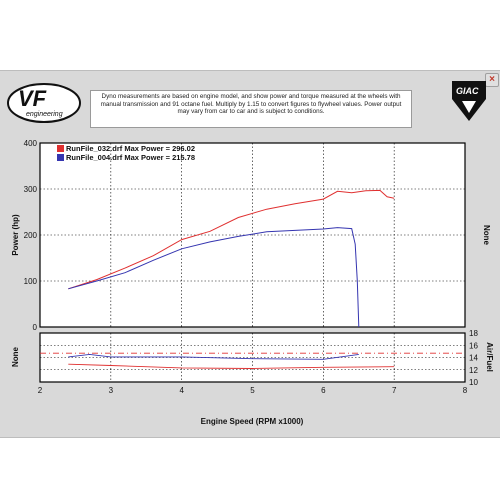  I want to click on power-y-tick-label: 100, so click(31, 281).